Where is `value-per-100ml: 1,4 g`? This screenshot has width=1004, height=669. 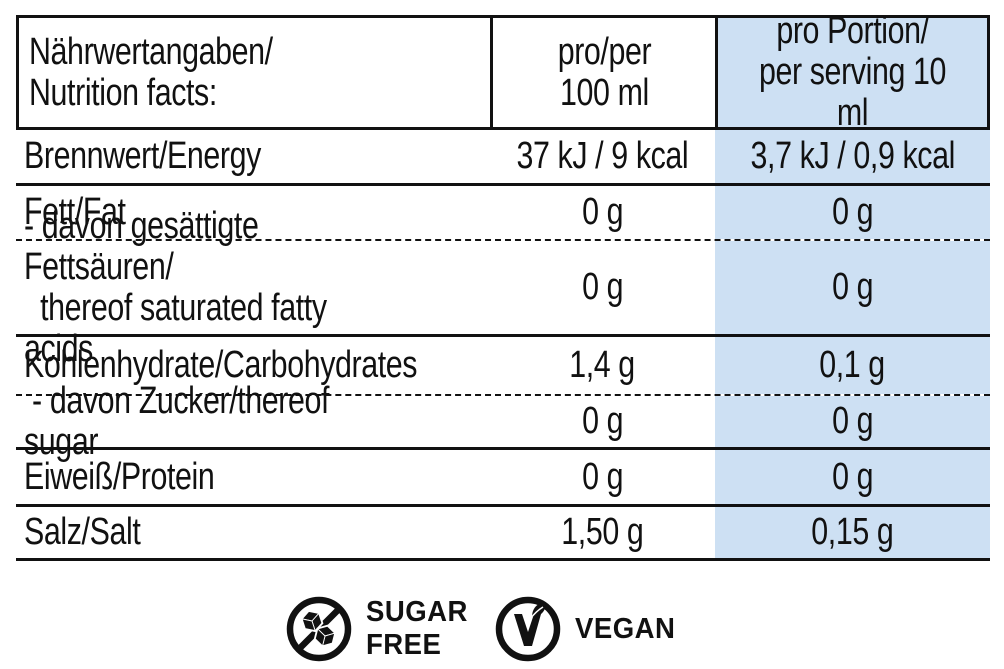 value-per-100ml: 1,4 g is located at coordinates (602, 365).